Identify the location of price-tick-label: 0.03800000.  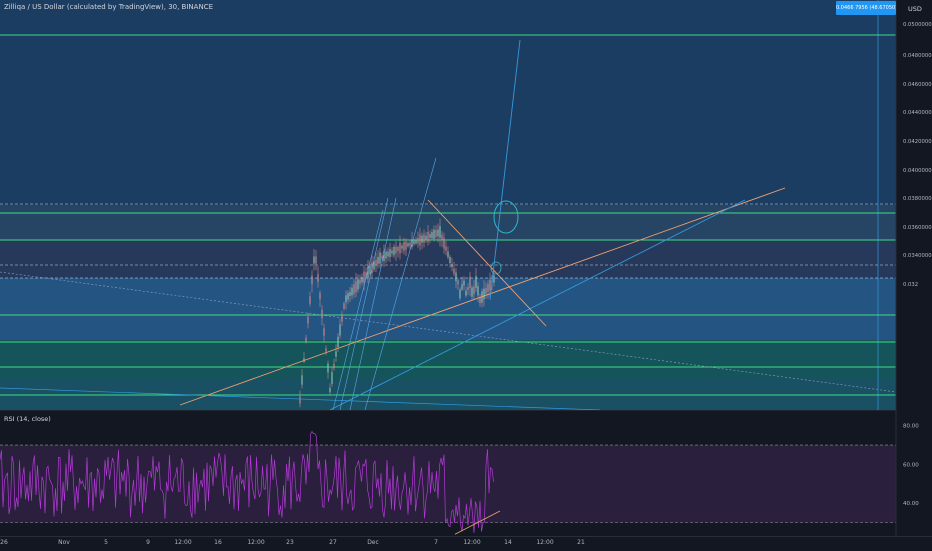
(917, 199).